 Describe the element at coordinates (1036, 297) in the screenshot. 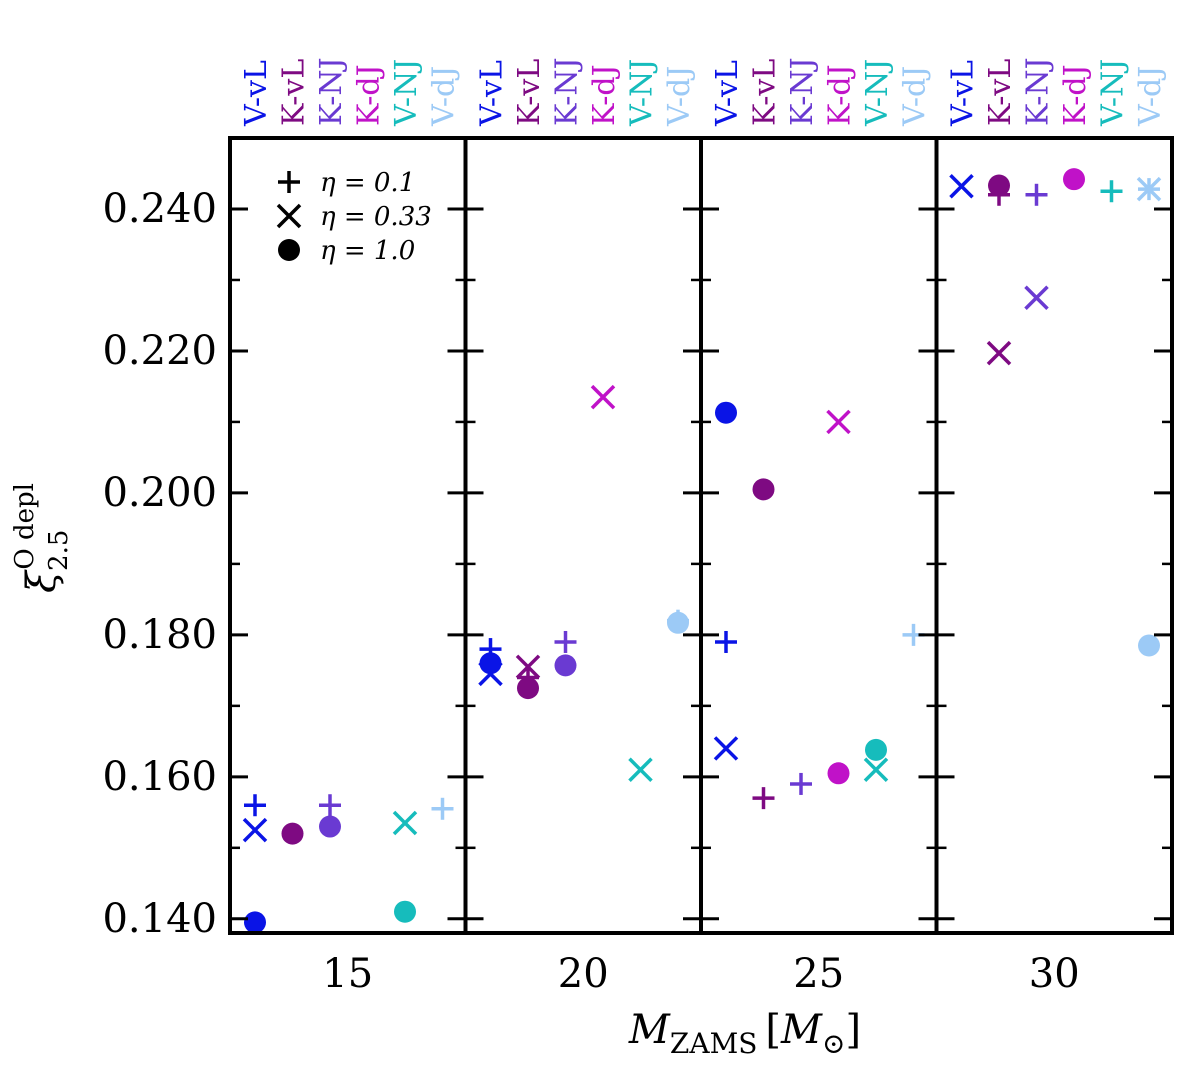

I see `data-point-cross-30-k-nj` at that location.